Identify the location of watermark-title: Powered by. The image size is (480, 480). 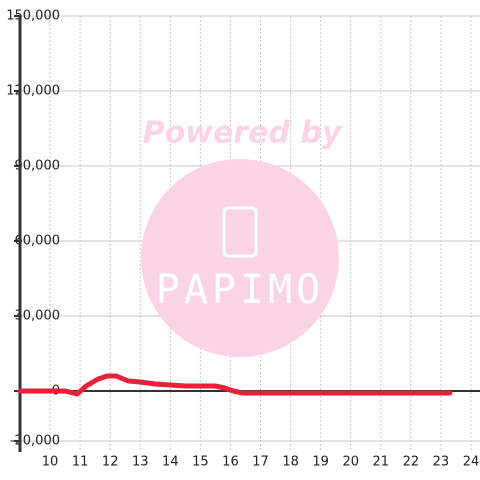
(243, 133).